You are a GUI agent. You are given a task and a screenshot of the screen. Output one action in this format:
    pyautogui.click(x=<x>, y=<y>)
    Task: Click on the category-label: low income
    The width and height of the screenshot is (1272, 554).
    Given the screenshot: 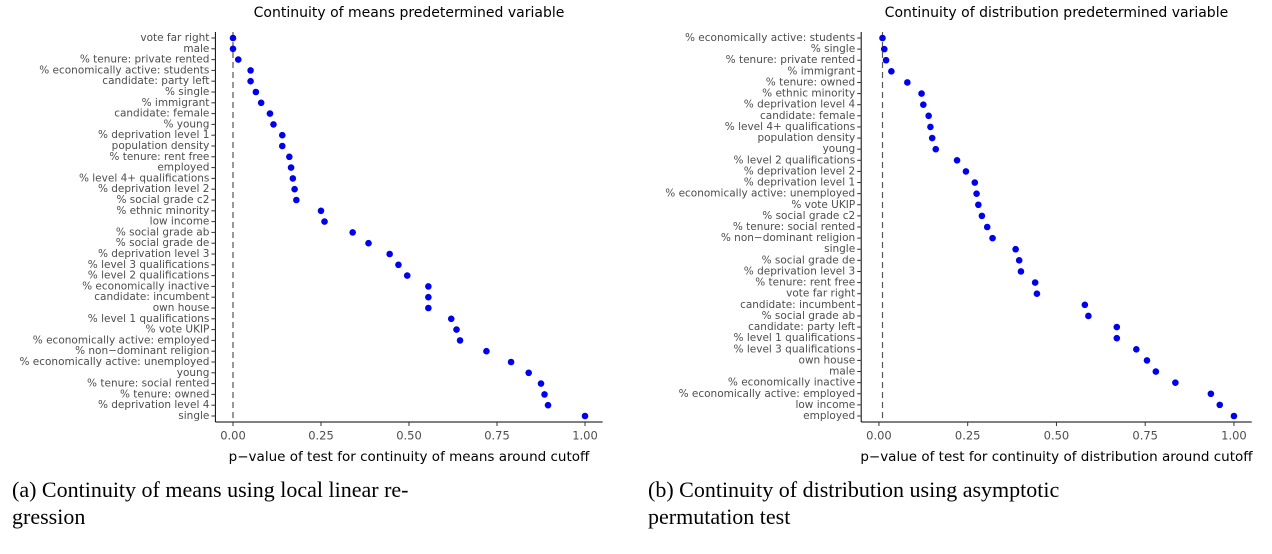 What is the action you would take?
    pyautogui.click(x=180, y=222)
    